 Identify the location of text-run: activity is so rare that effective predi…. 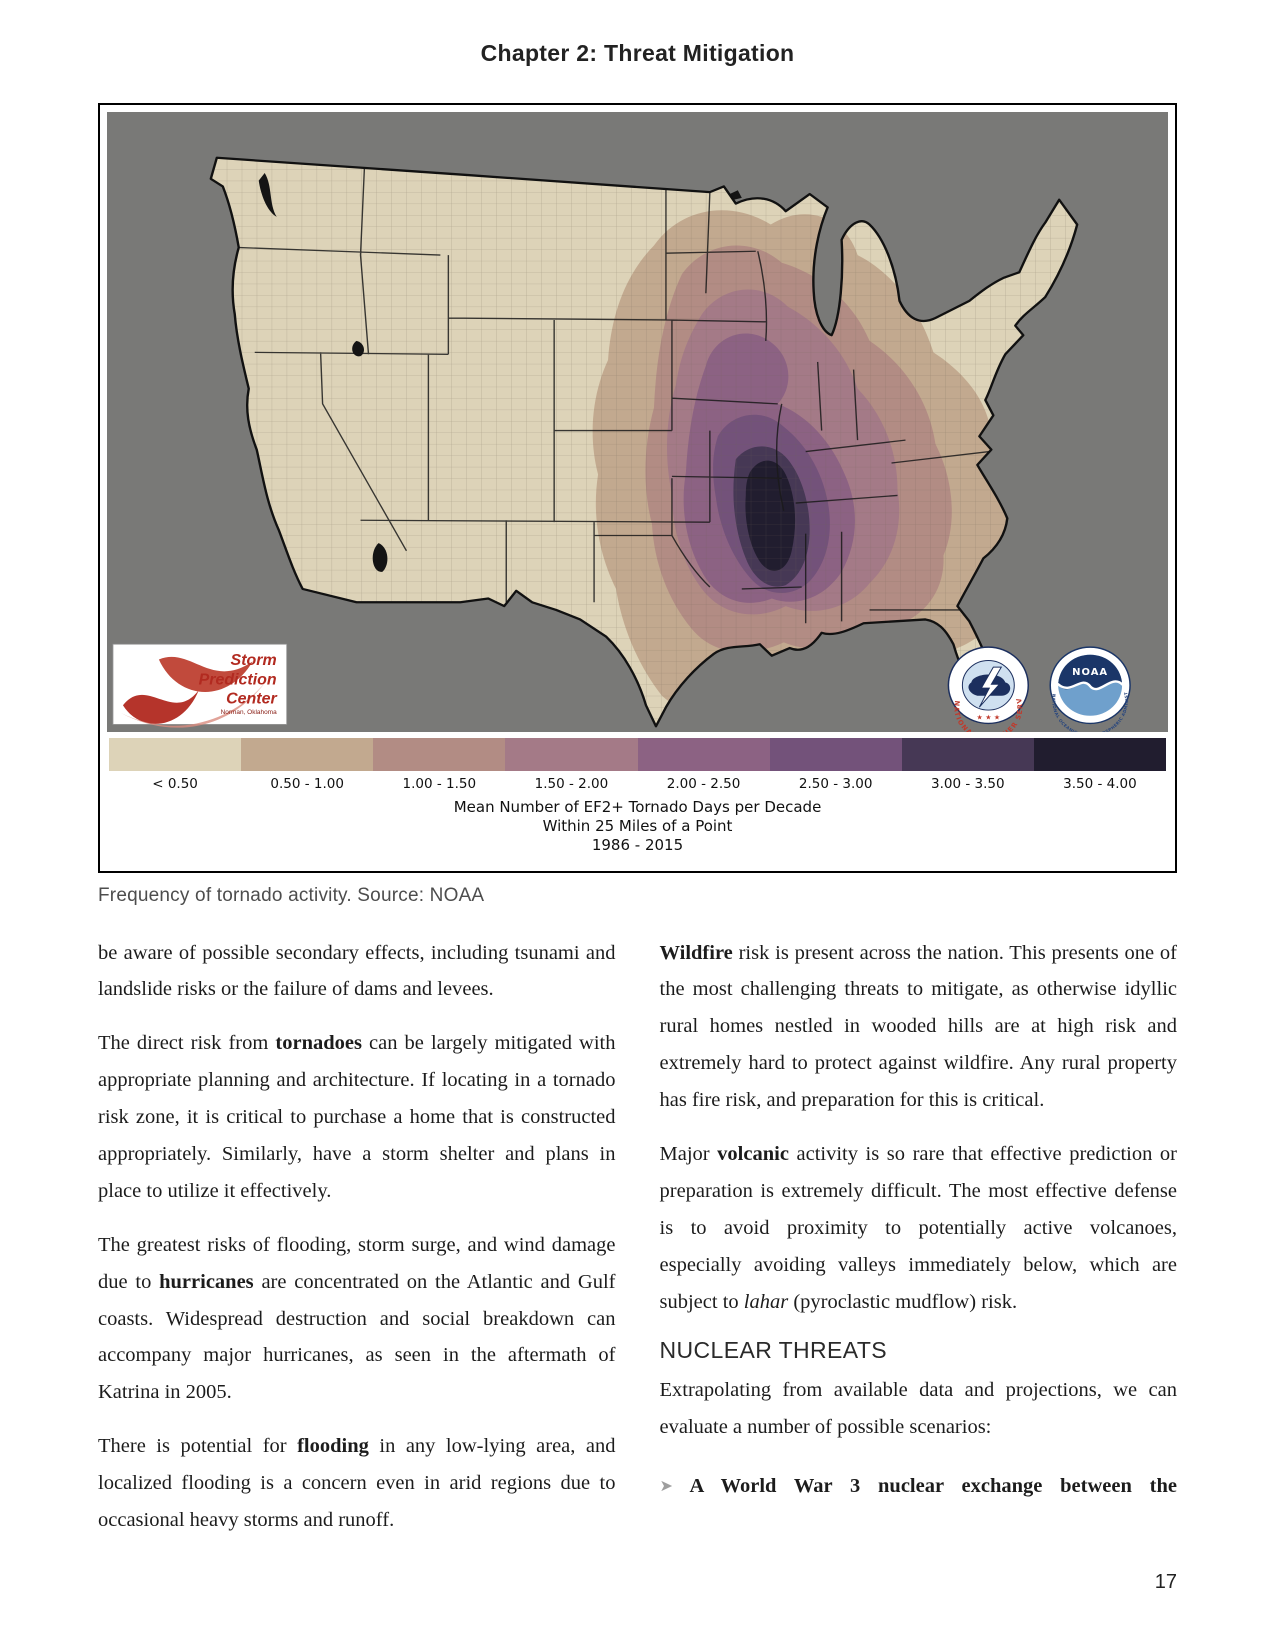
(918, 1228).